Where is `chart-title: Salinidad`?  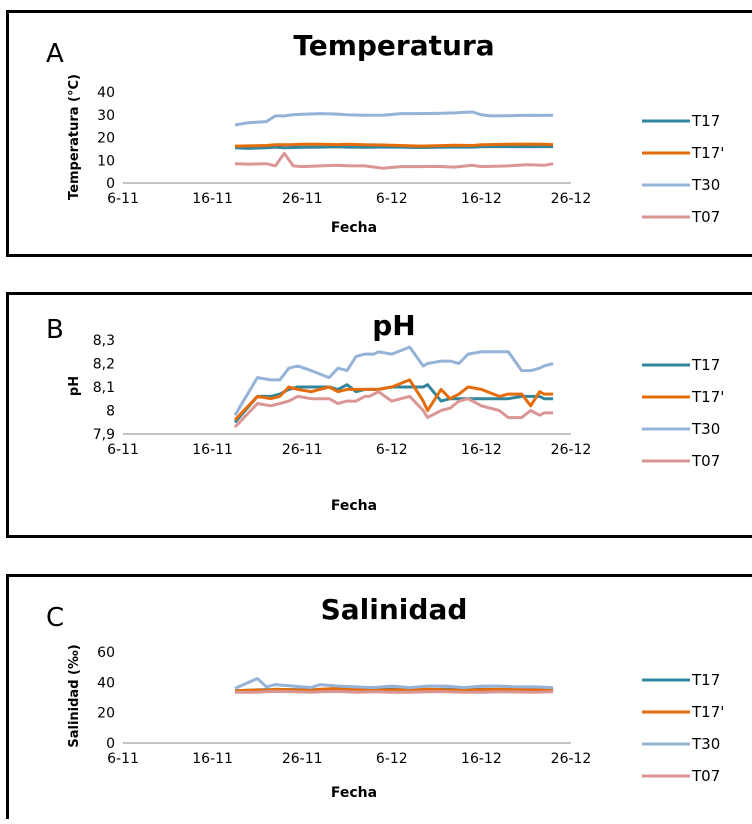
chart-title: Salinidad is located at coordinates (394, 609).